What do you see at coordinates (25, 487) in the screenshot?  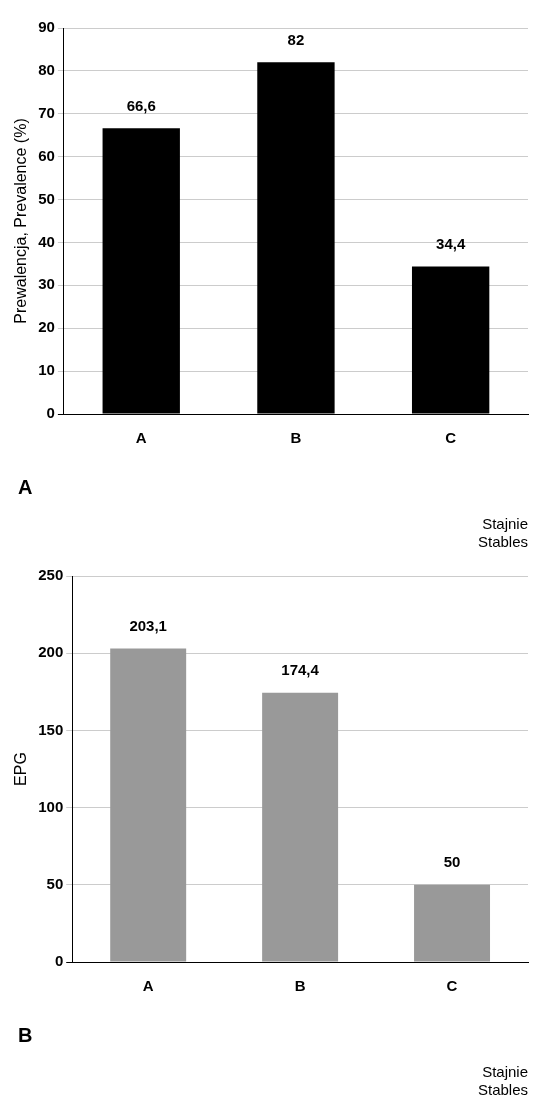 I see `text: A` at bounding box center [25, 487].